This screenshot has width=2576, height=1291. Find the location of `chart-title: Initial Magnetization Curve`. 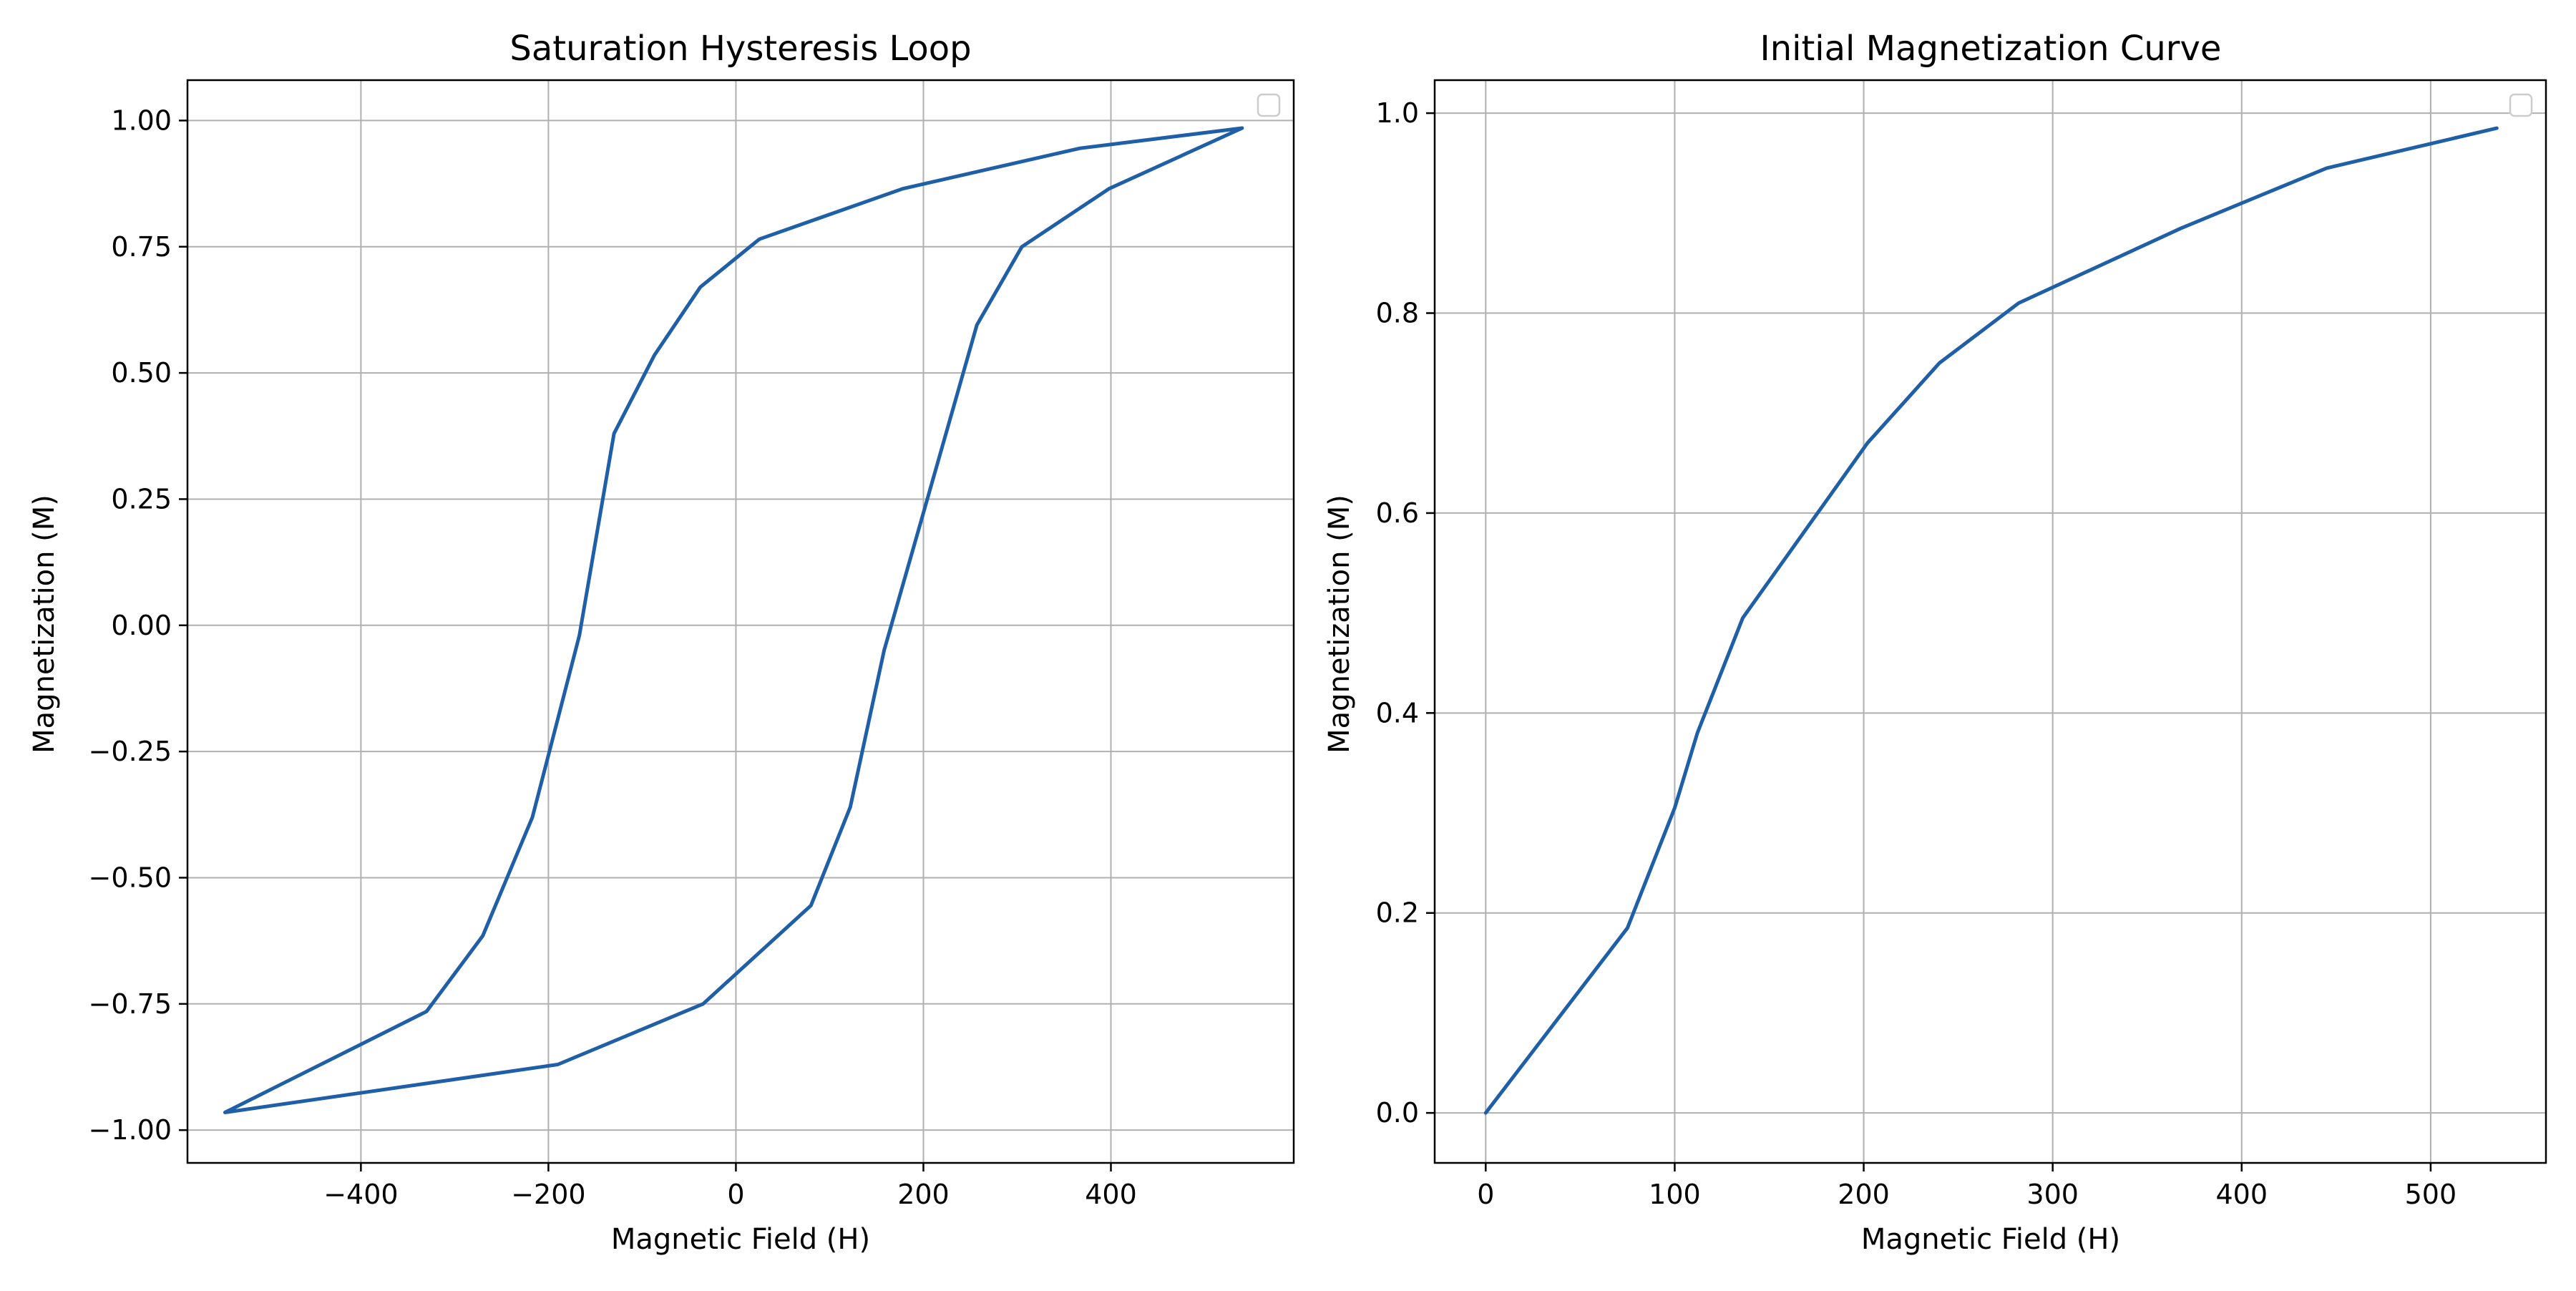

chart-title: Initial Magnetization Curve is located at coordinates (1991, 49).